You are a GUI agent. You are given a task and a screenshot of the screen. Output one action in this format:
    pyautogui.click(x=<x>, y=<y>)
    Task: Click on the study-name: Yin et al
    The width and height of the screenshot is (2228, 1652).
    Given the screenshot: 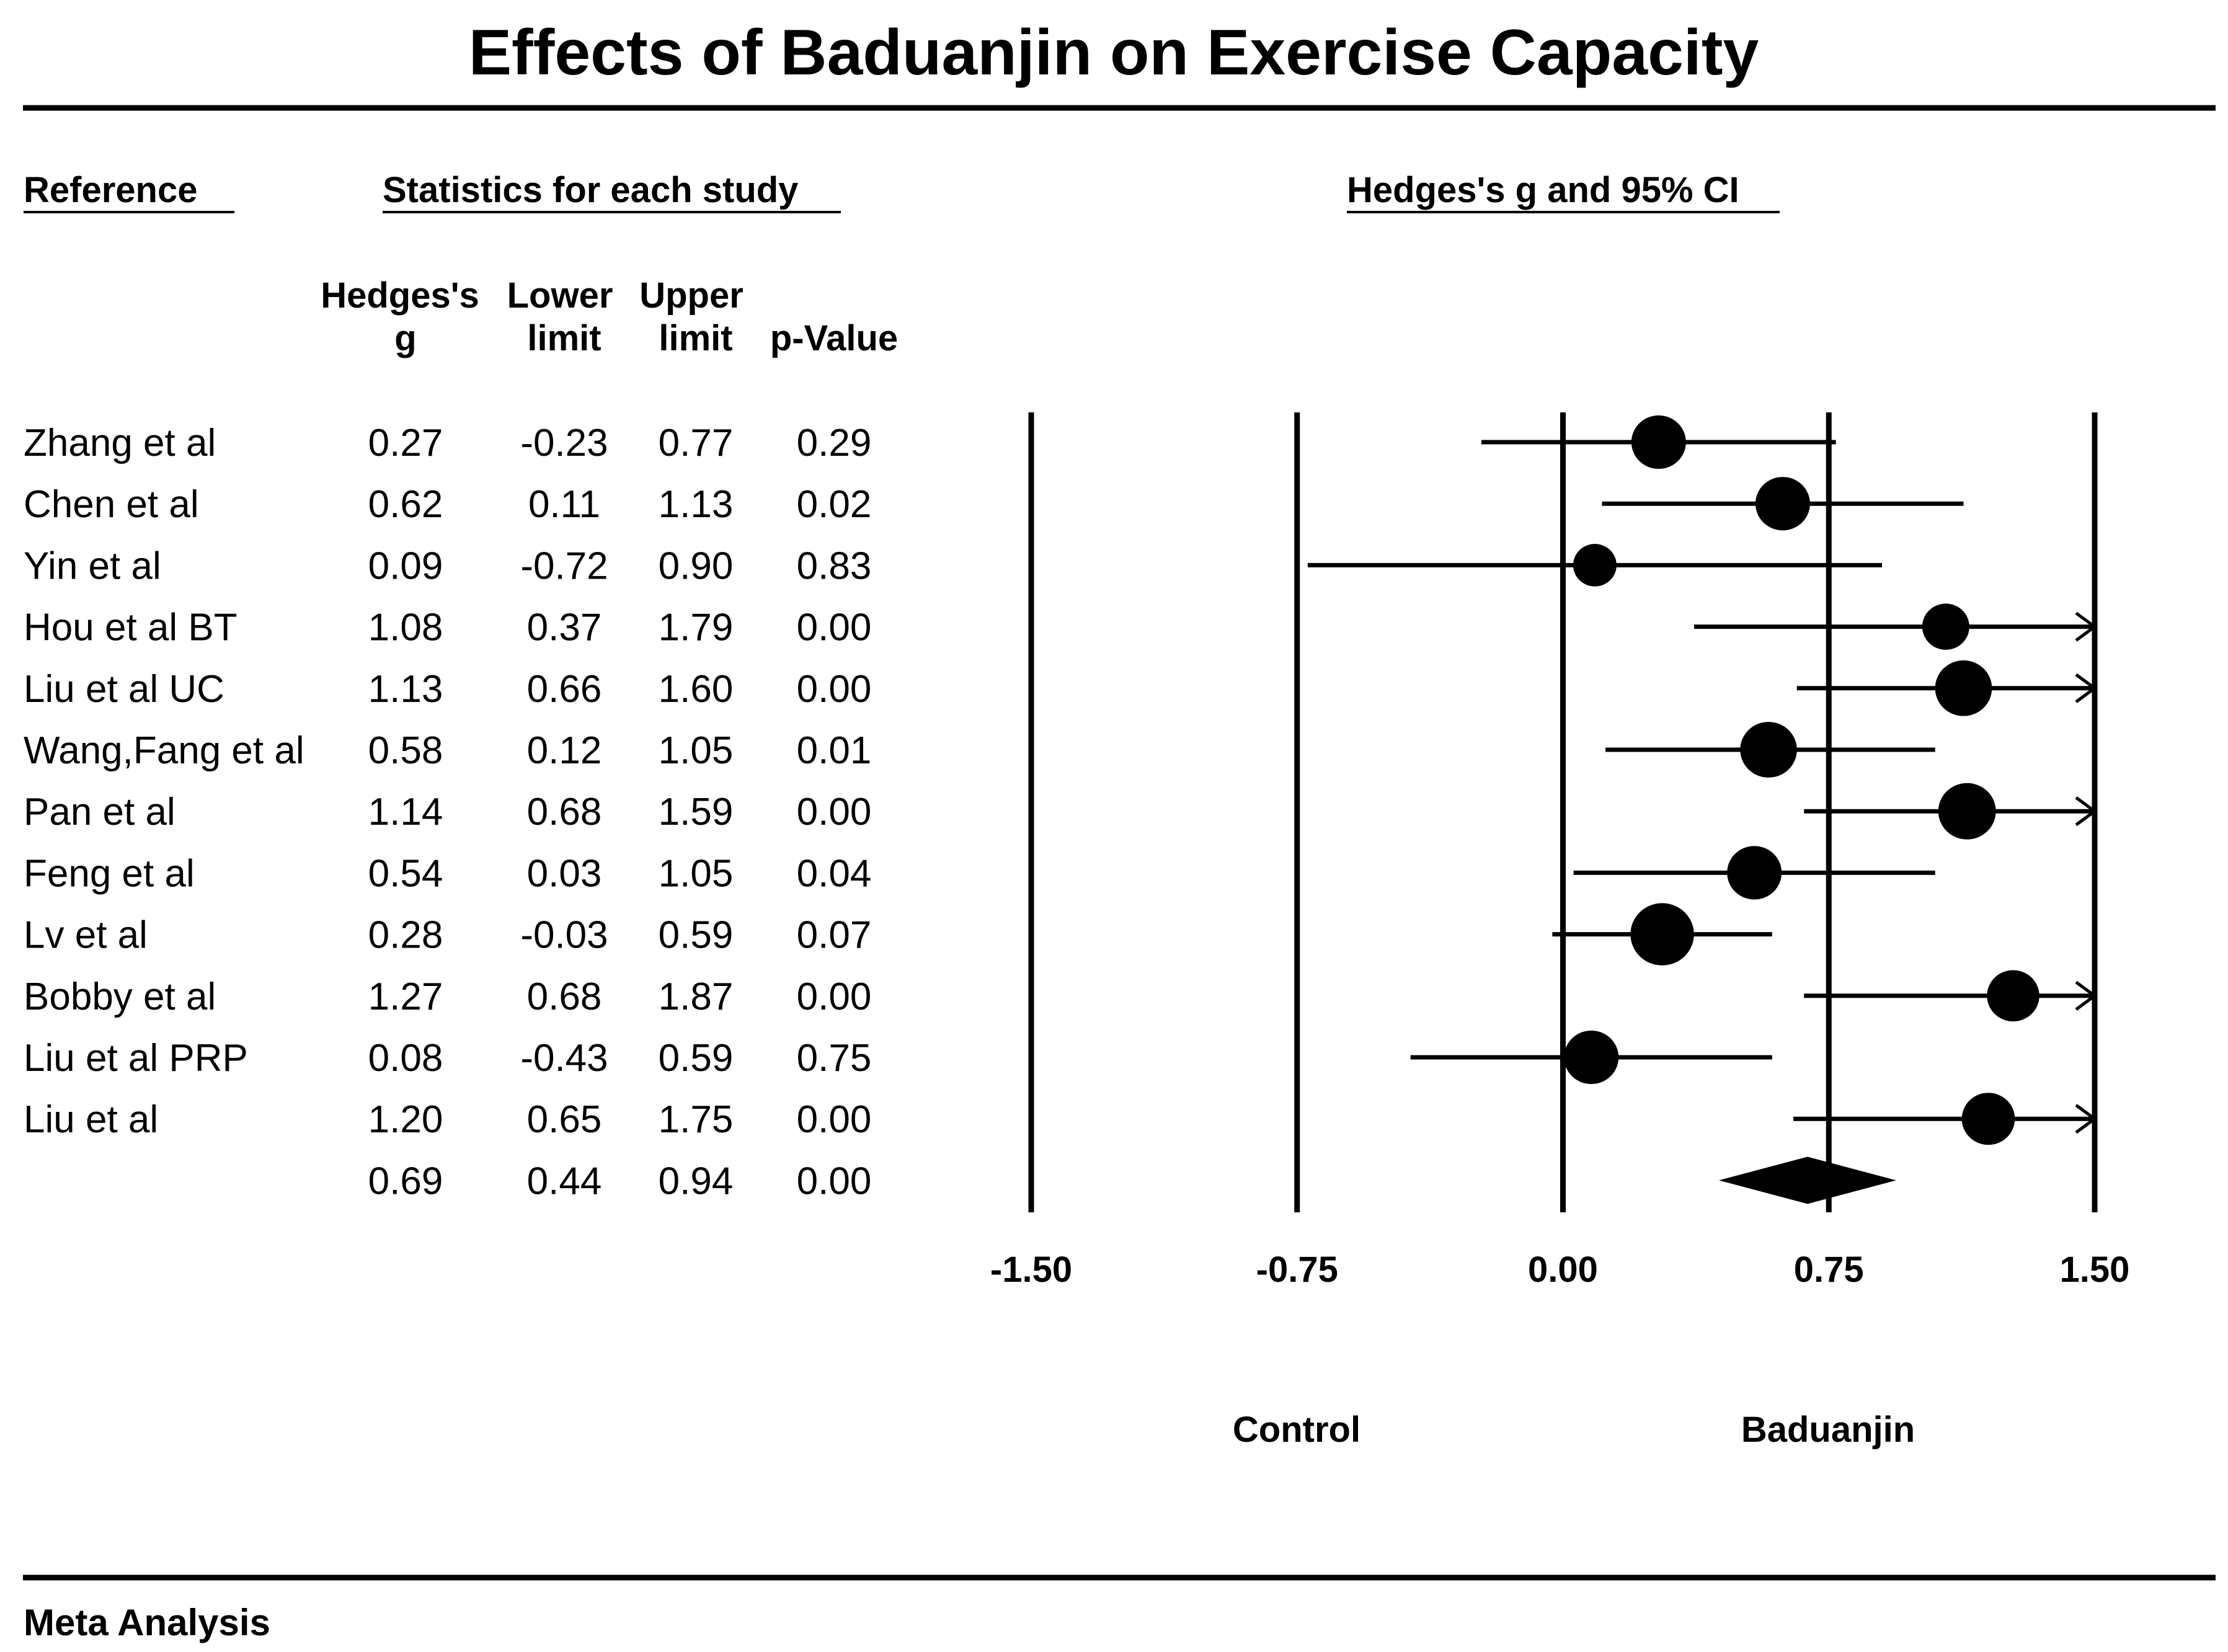 What is the action you would take?
    pyautogui.click(x=92, y=565)
    